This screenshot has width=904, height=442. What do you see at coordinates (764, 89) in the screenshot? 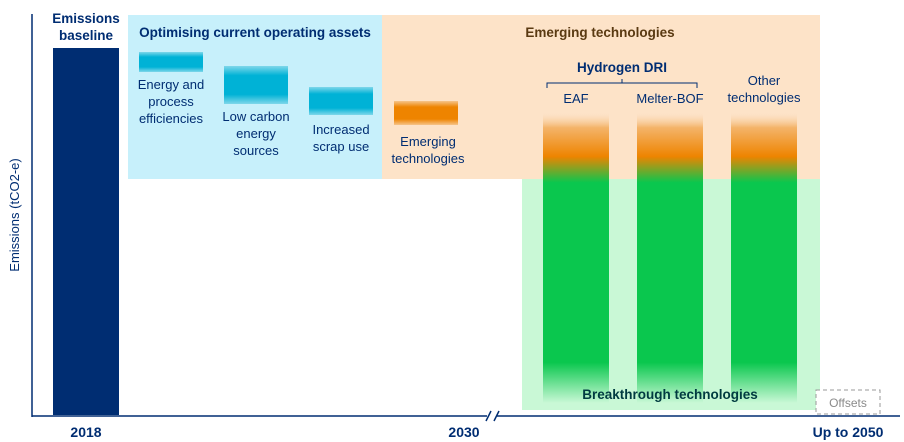
I see `pathway-label-other: Other technologies` at bounding box center [764, 89].